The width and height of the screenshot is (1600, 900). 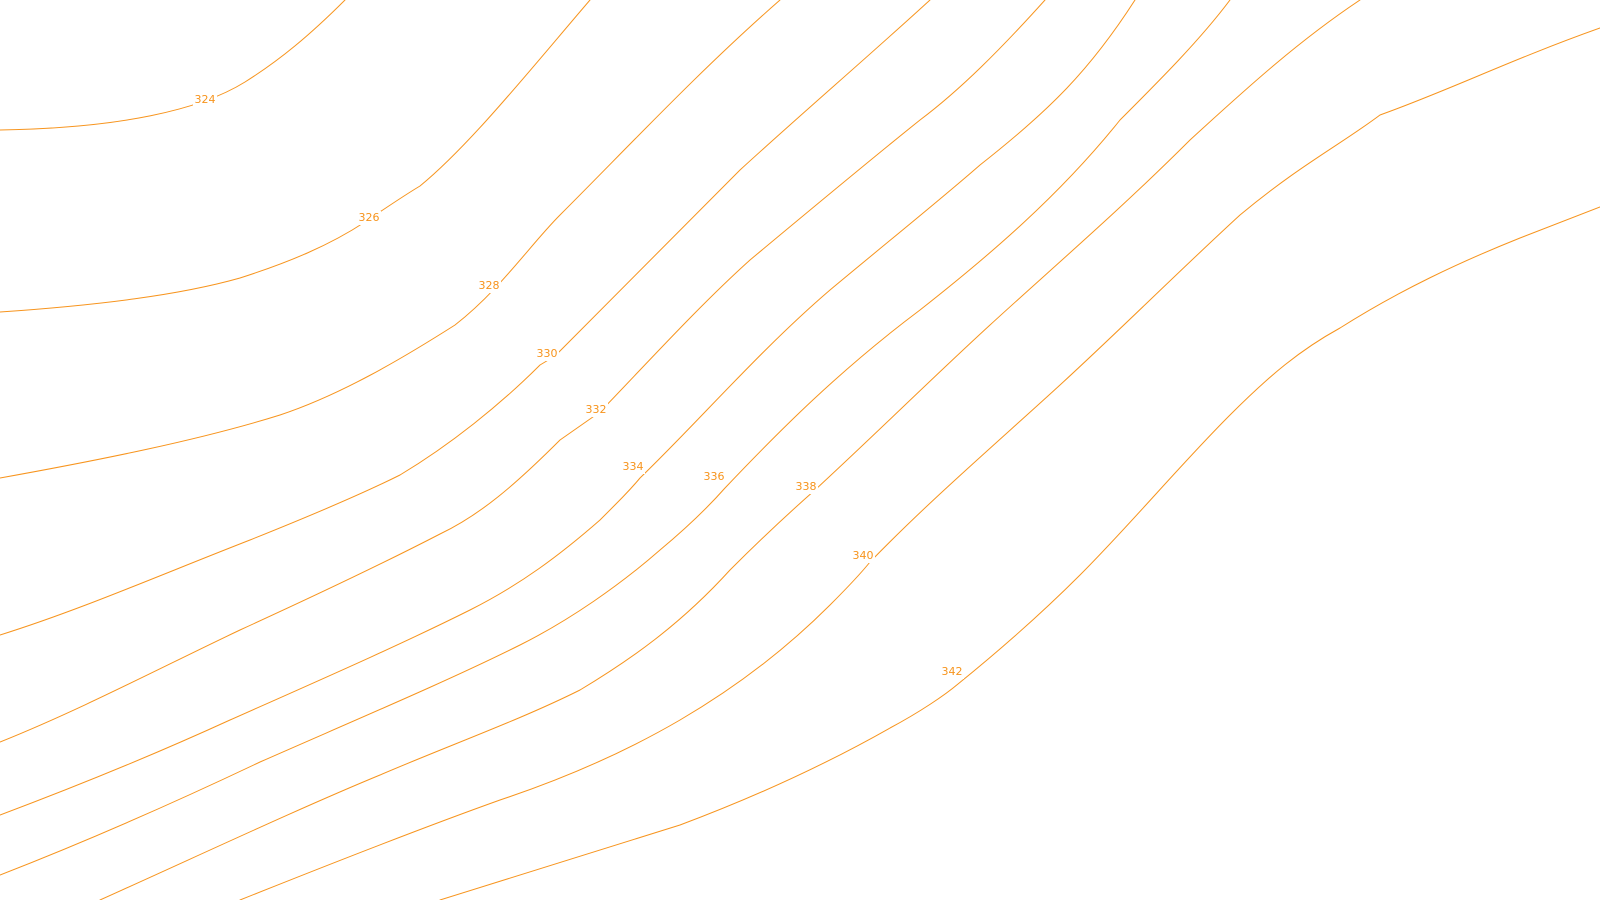 I want to click on contour-label-340: 340, so click(x=863, y=555).